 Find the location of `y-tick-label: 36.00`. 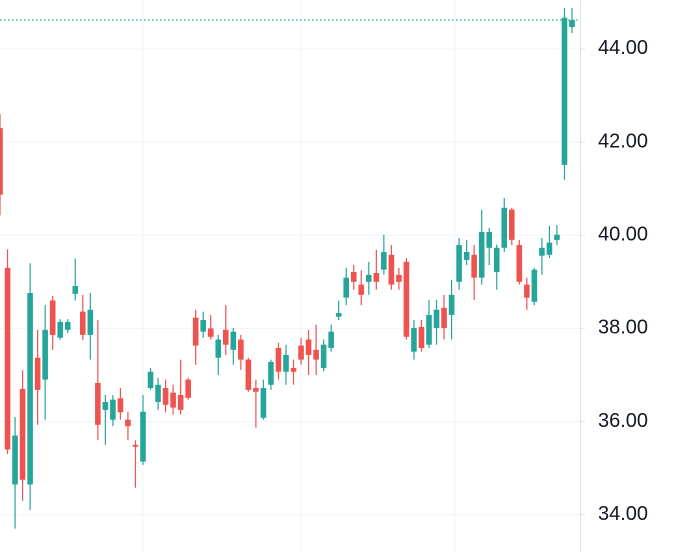

y-tick-label: 36.00 is located at coordinates (623, 421).